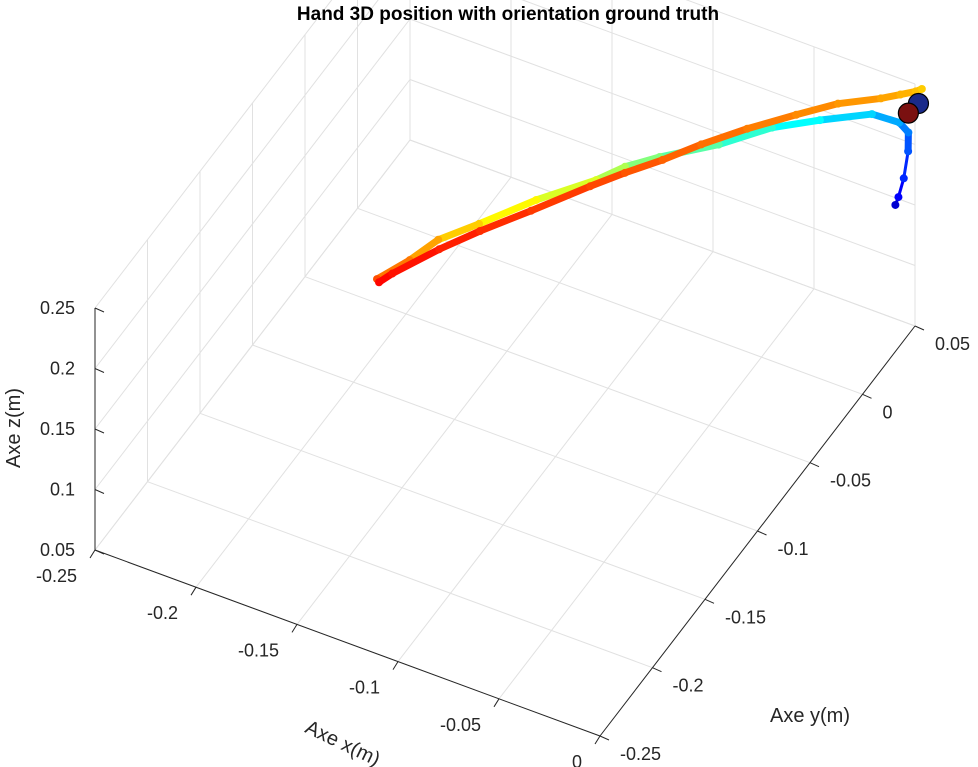 The height and width of the screenshot is (767, 978). Describe the element at coordinates (908, 113) in the screenshot. I see `series-3-marker` at that location.